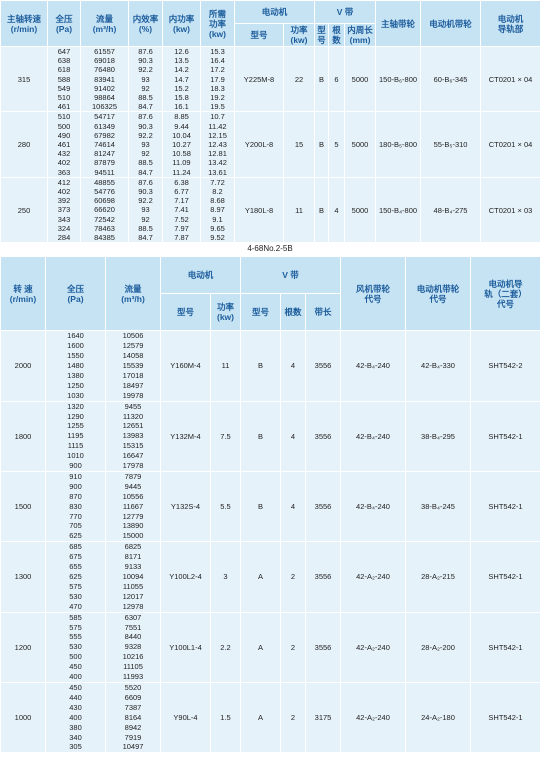  Describe the element at coordinates (104, 79) in the screenshot. I see `value: 83941` at that location.